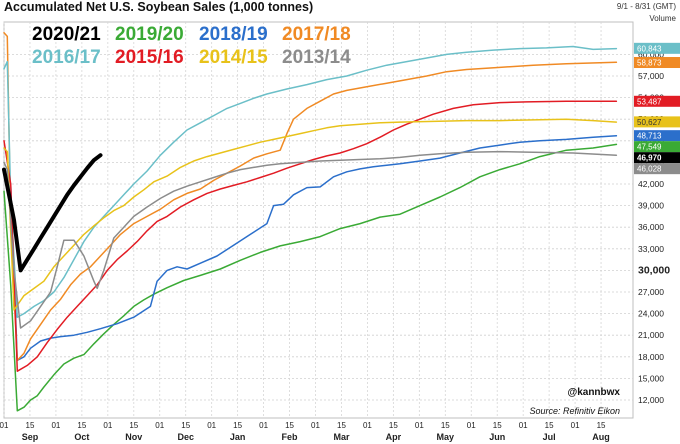 This screenshot has width=680, height=444. What do you see at coordinates (651, 76) in the screenshot?
I see `y-tick-label: 57,000` at bounding box center [651, 76].